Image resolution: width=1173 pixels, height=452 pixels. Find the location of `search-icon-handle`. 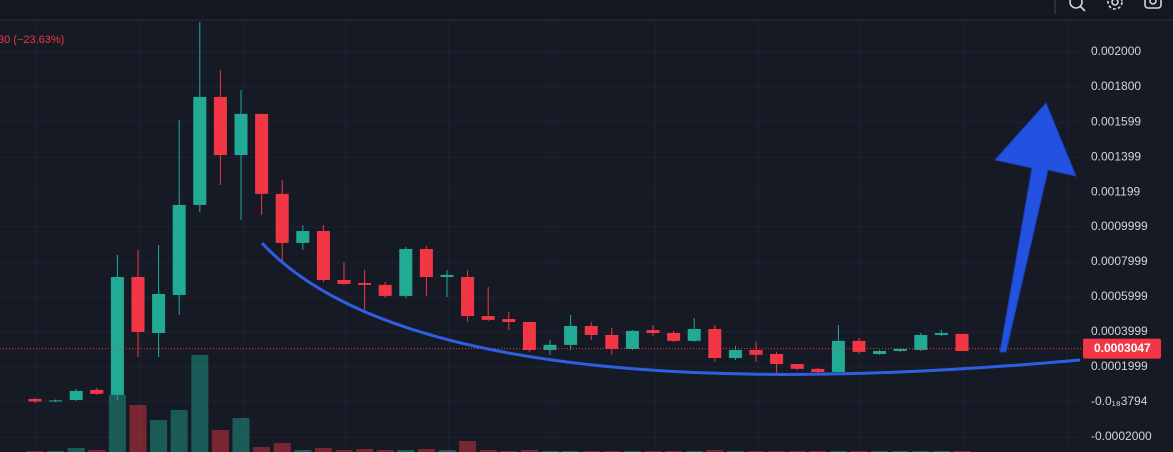

search-icon-handle is located at coordinates (1082, 8).